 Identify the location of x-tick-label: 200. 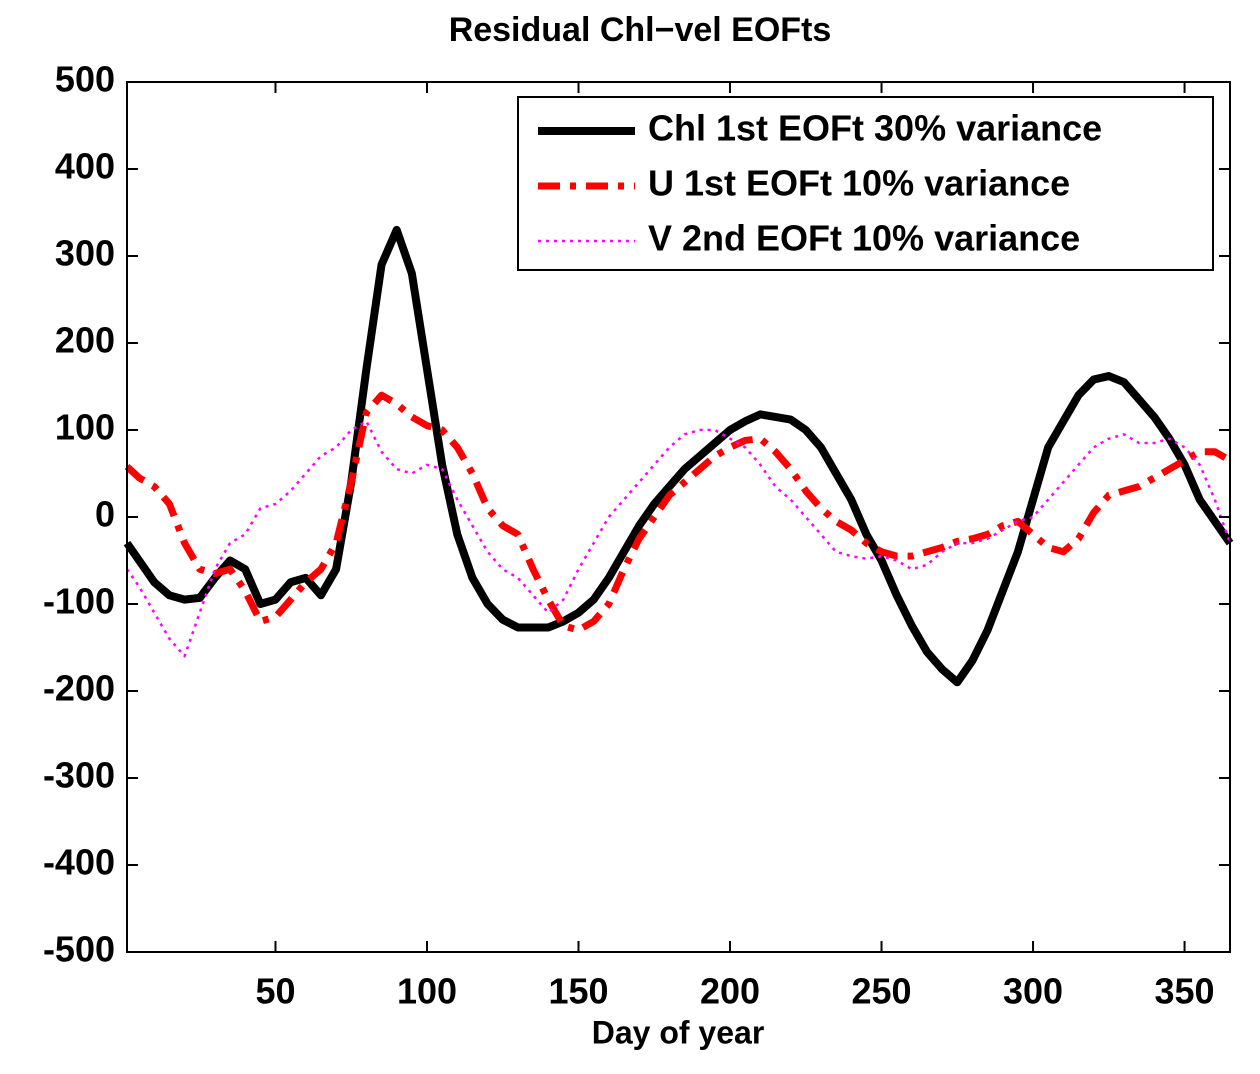
(730, 991).